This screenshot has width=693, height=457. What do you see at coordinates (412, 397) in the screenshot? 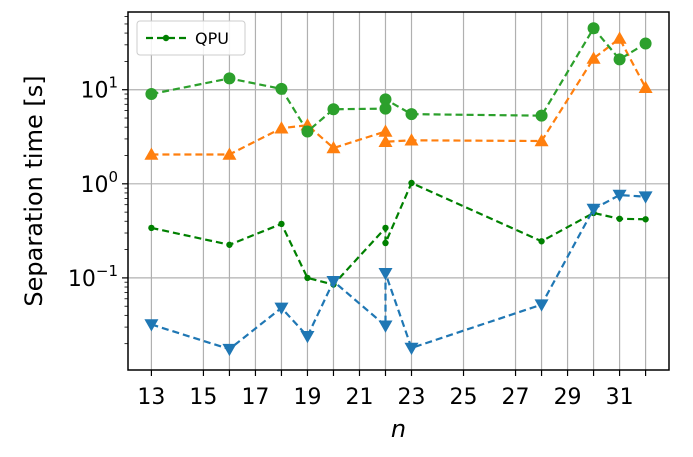
I see `x-tick-label: 23` at bounding box center [412, 397].